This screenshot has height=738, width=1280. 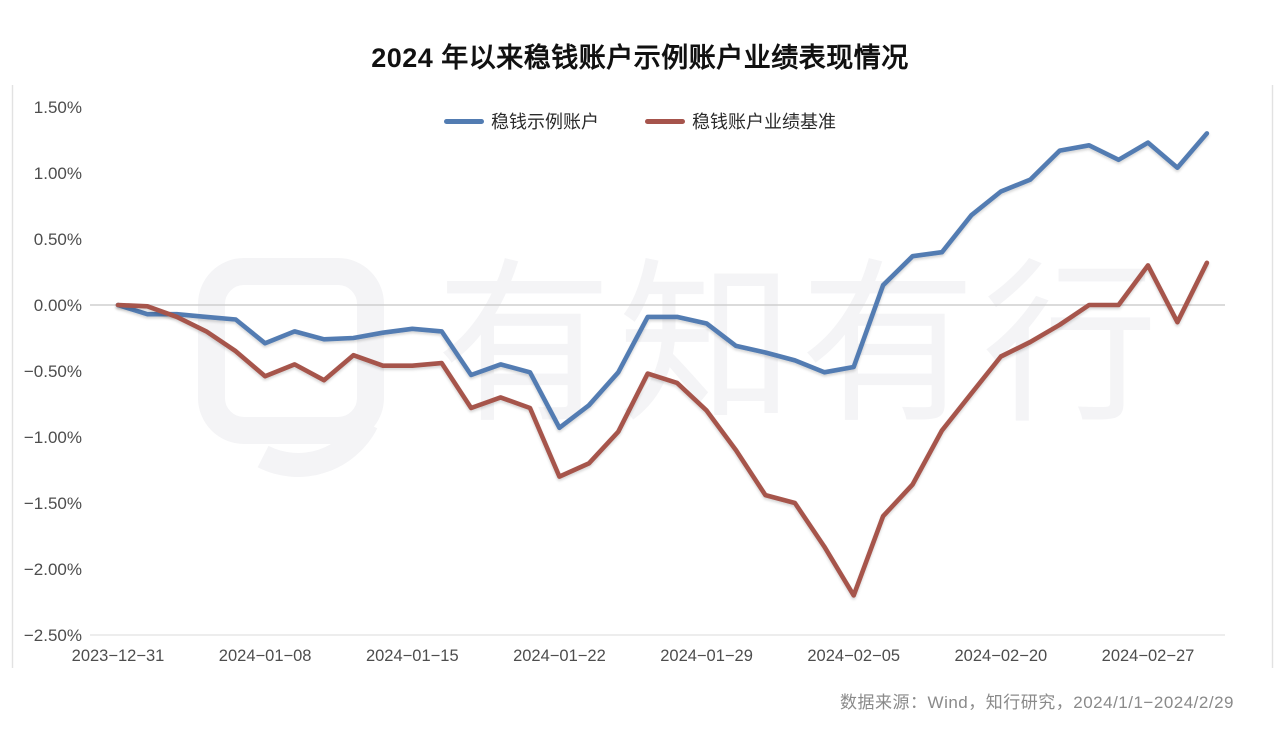 I want to click on legend: 稳钱示例账户 稳钱账户业绩基准, so click(x=640, y=121).